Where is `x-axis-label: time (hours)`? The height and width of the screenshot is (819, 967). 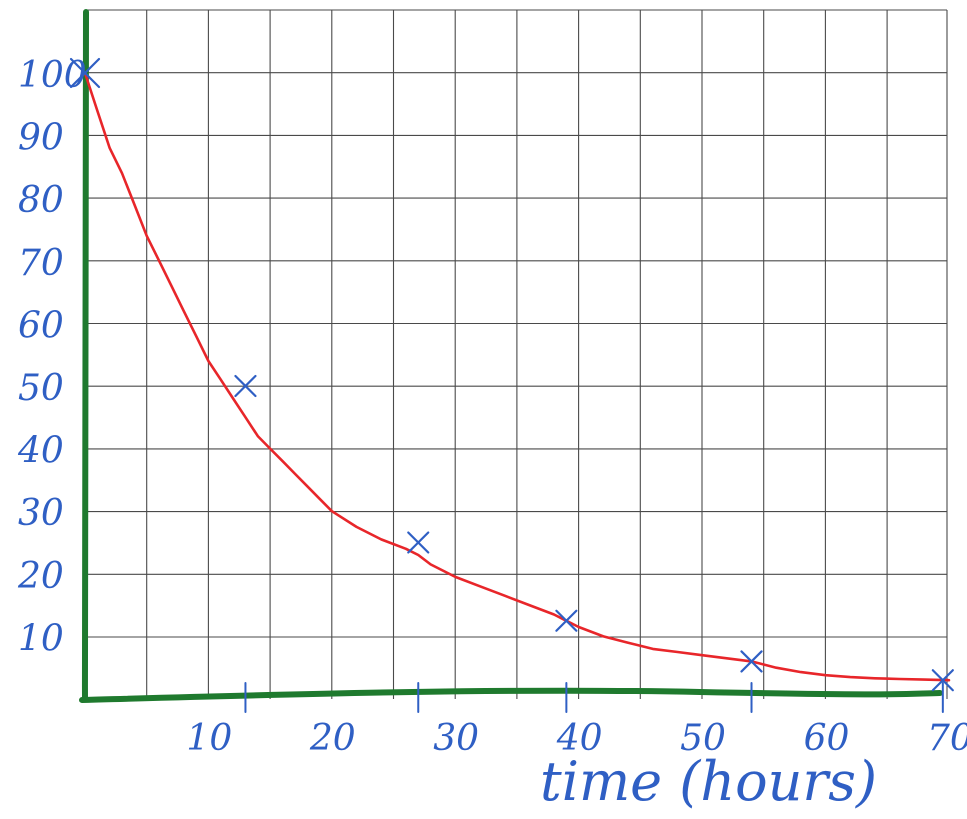
x-axis-label: time (hours) is located at coordinates (708, 781).